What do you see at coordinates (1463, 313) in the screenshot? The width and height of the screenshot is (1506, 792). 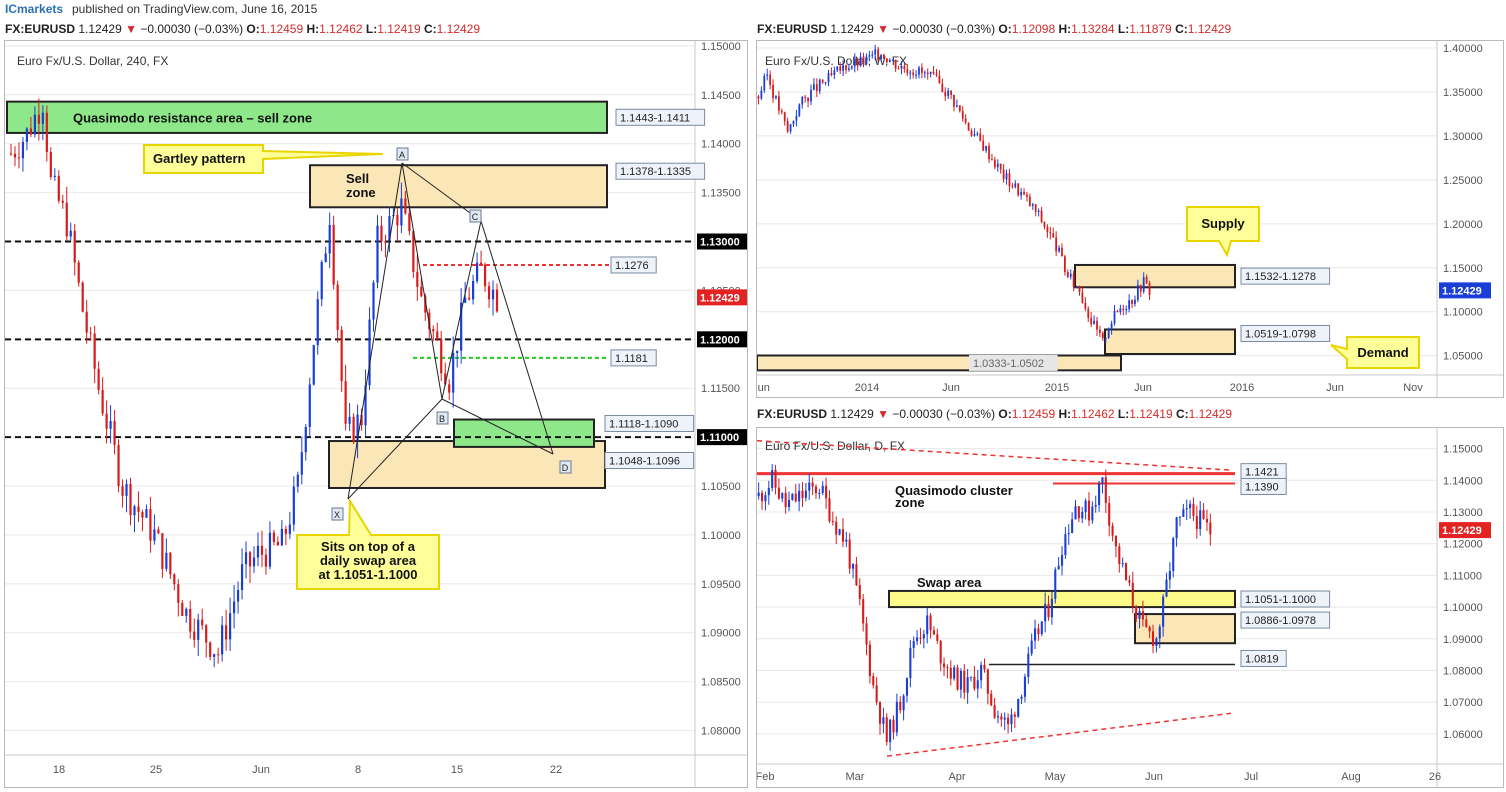 I see `y-tick-label: 1.10000` at bounding box center [1463, 313].